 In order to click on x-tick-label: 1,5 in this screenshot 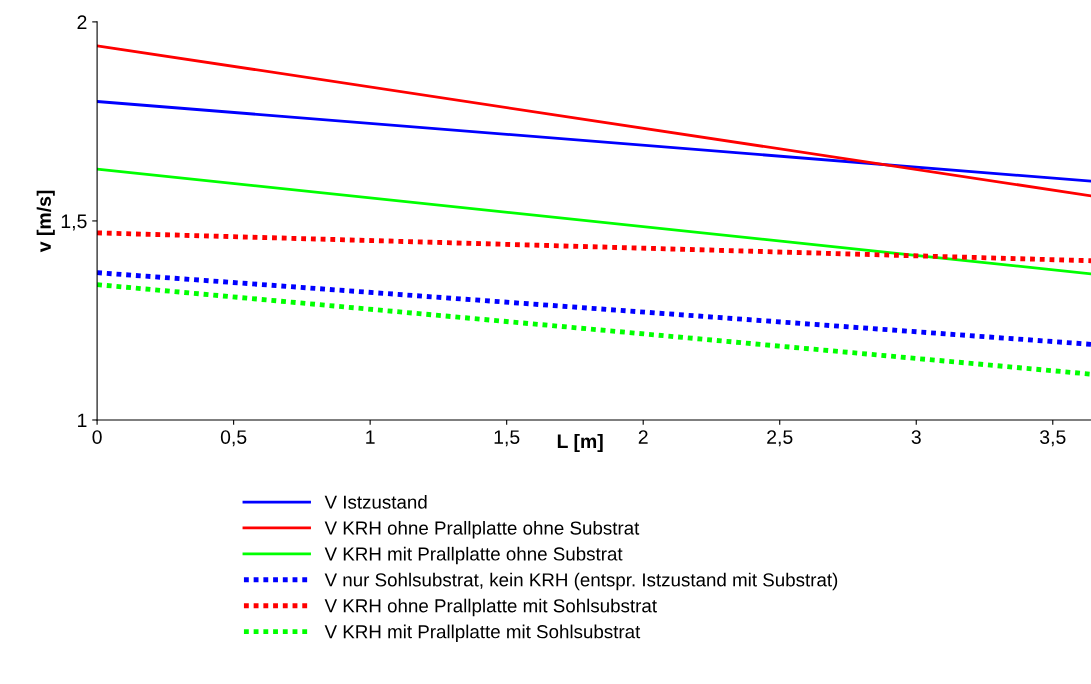, I will do `click(507, 438)`.